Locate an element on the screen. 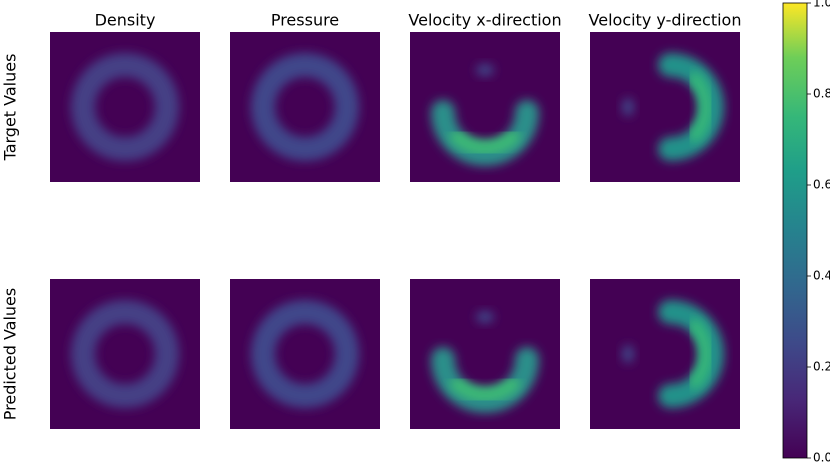 This screenshot has height=467, width=830. column-title: Velocity y-direction is located at coordinates (665, 20).